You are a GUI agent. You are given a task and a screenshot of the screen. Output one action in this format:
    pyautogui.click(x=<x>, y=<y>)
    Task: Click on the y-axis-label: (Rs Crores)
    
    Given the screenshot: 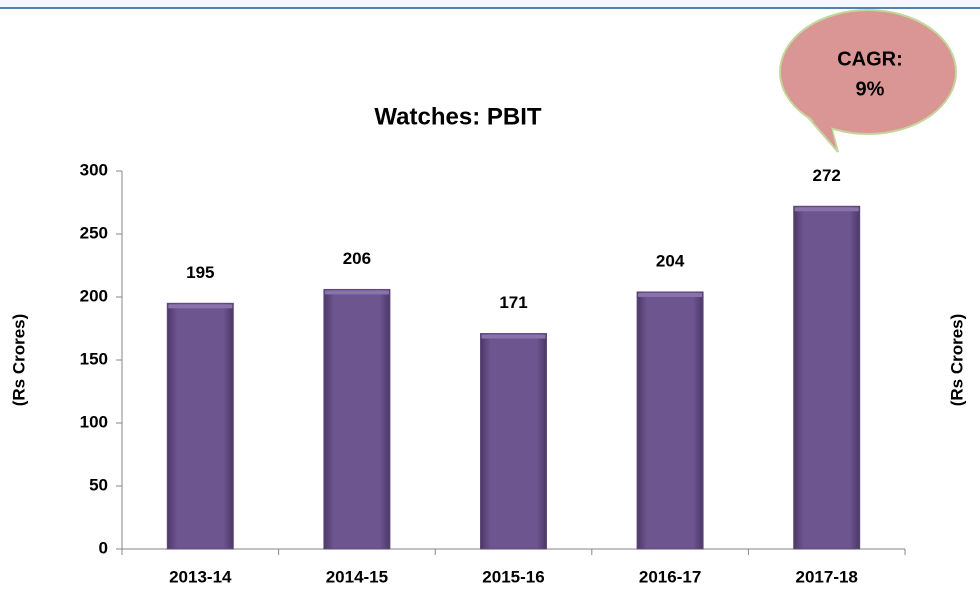 What is the action you would take?
    pyautogui.click(x=18, y=360)
    